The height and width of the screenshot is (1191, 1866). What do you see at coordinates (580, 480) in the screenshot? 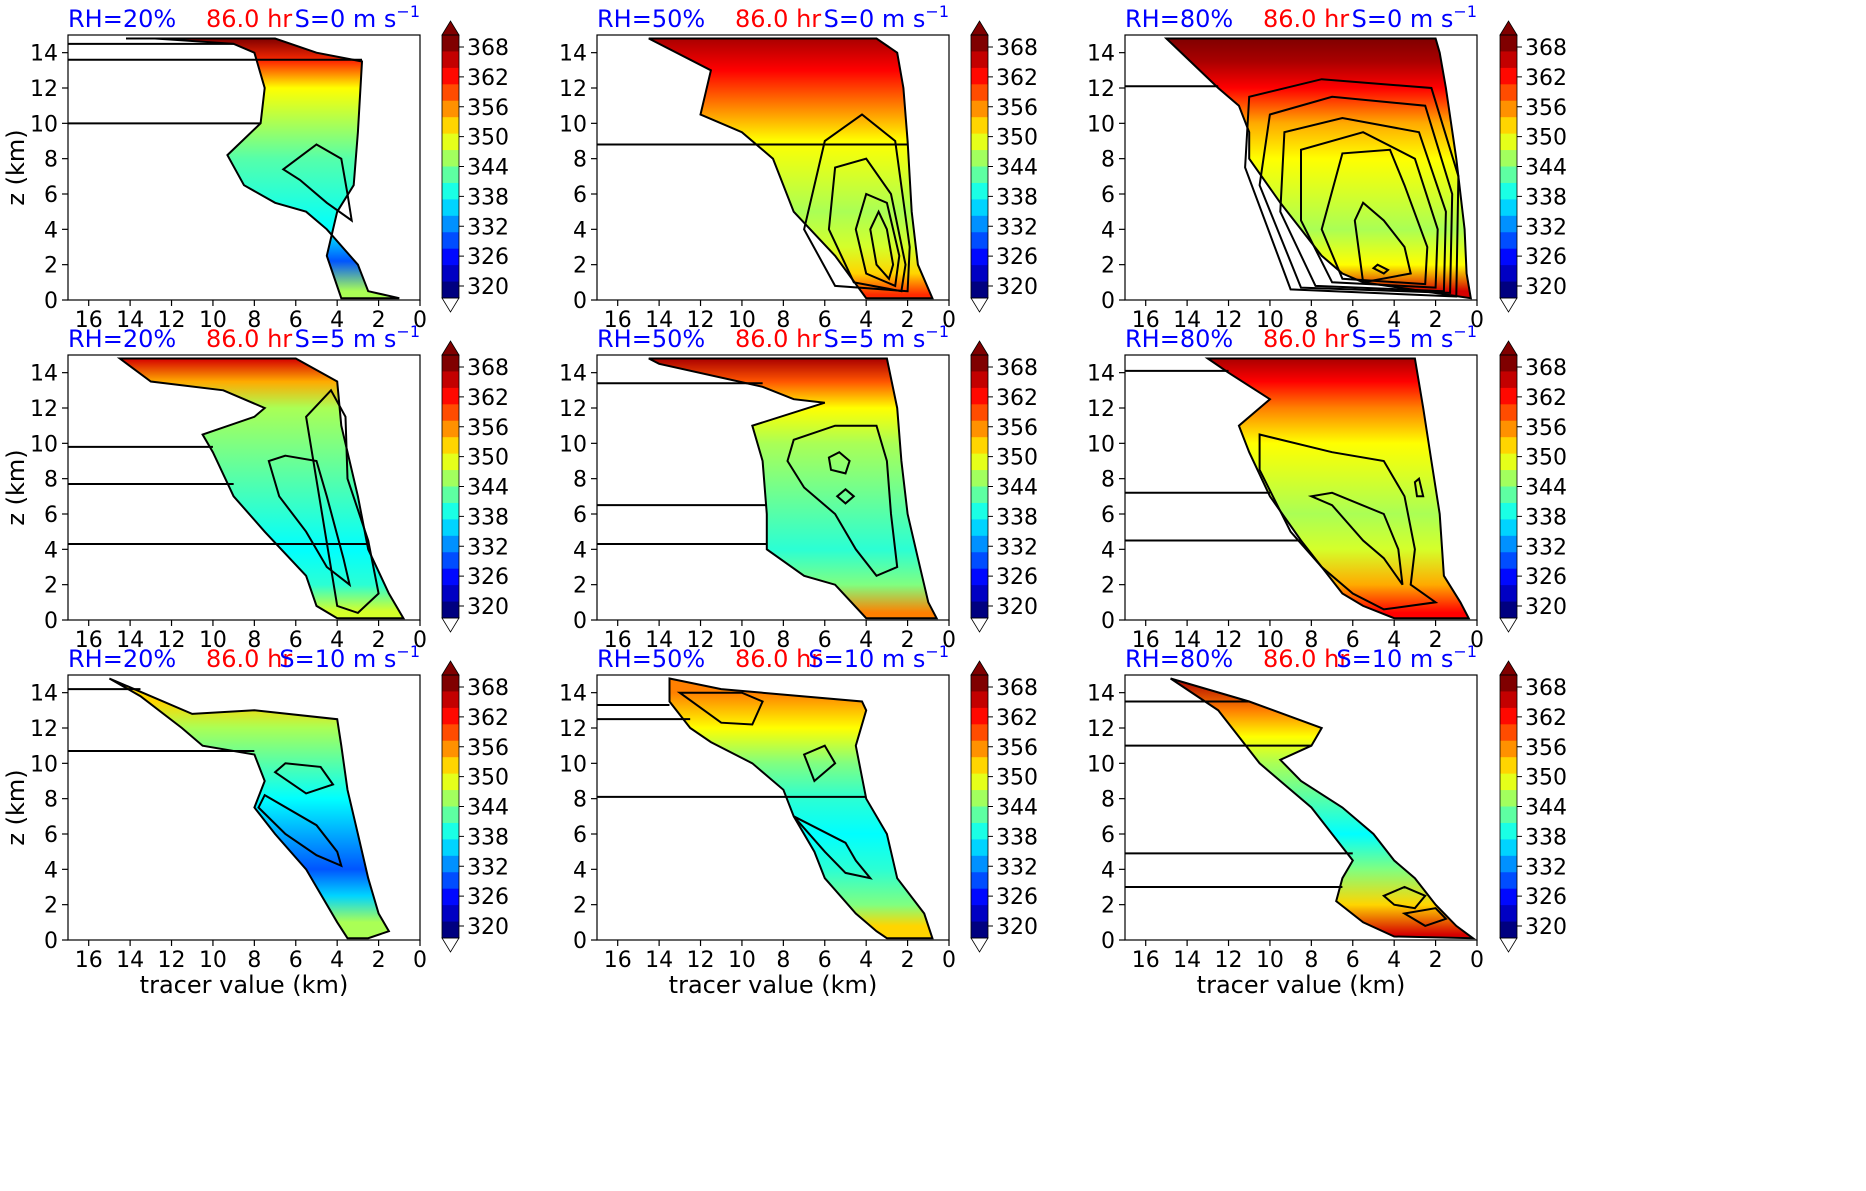
I see `y-tick-label: 8` at bounding box center [580, 480].